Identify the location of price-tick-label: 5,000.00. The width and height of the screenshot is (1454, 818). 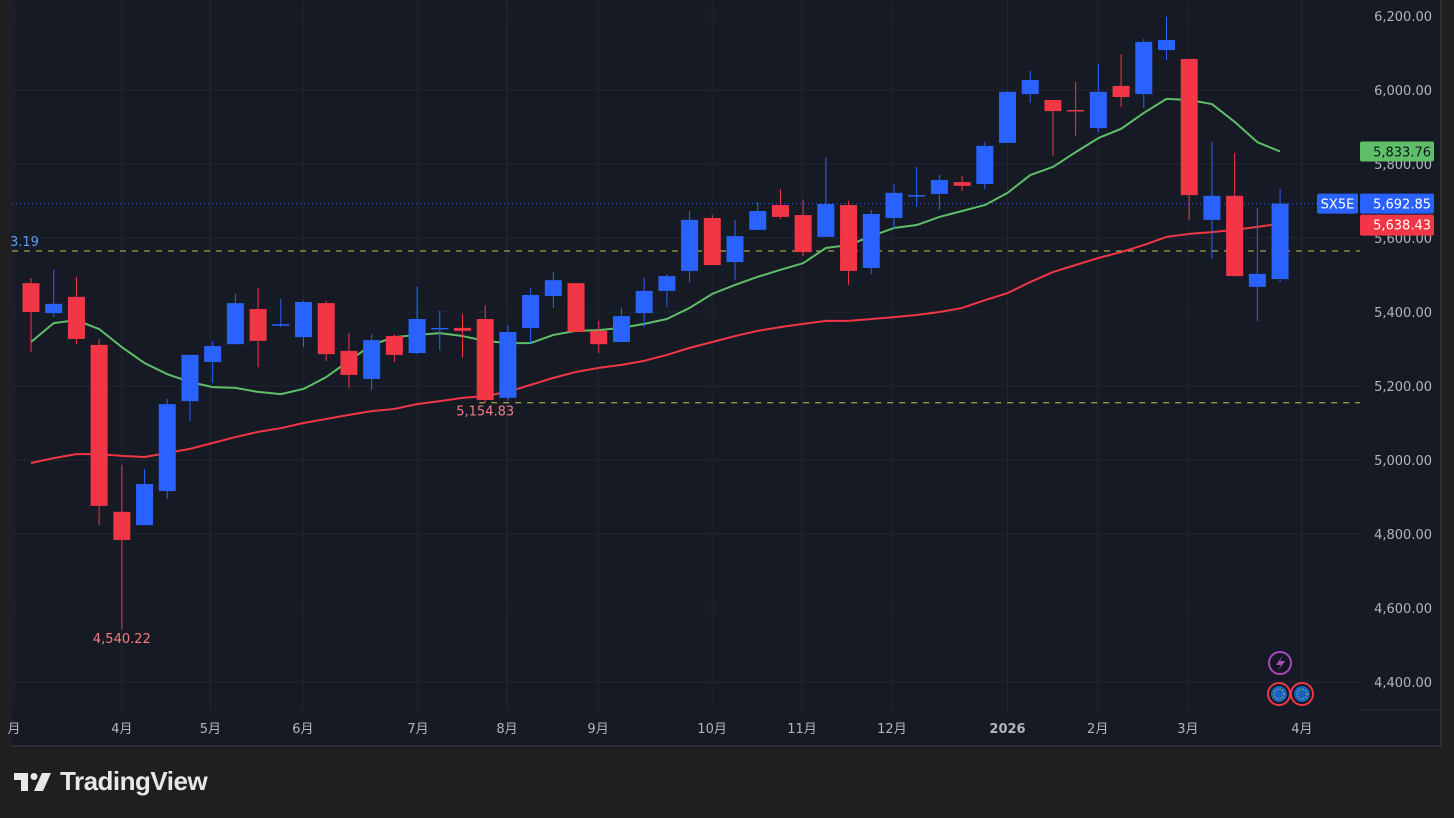
(1403, 461).